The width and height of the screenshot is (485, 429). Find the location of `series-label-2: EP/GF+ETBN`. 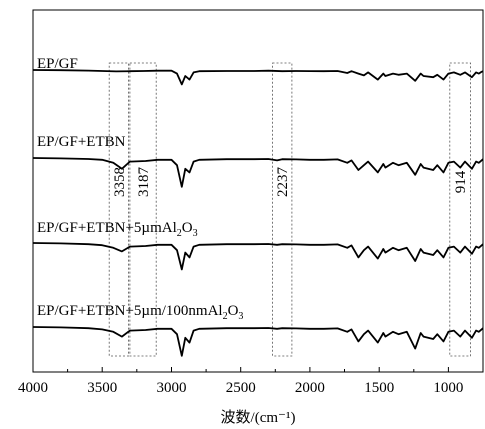

series-label-2: EP/GF+ETBN is located at coordinates (81, 142).